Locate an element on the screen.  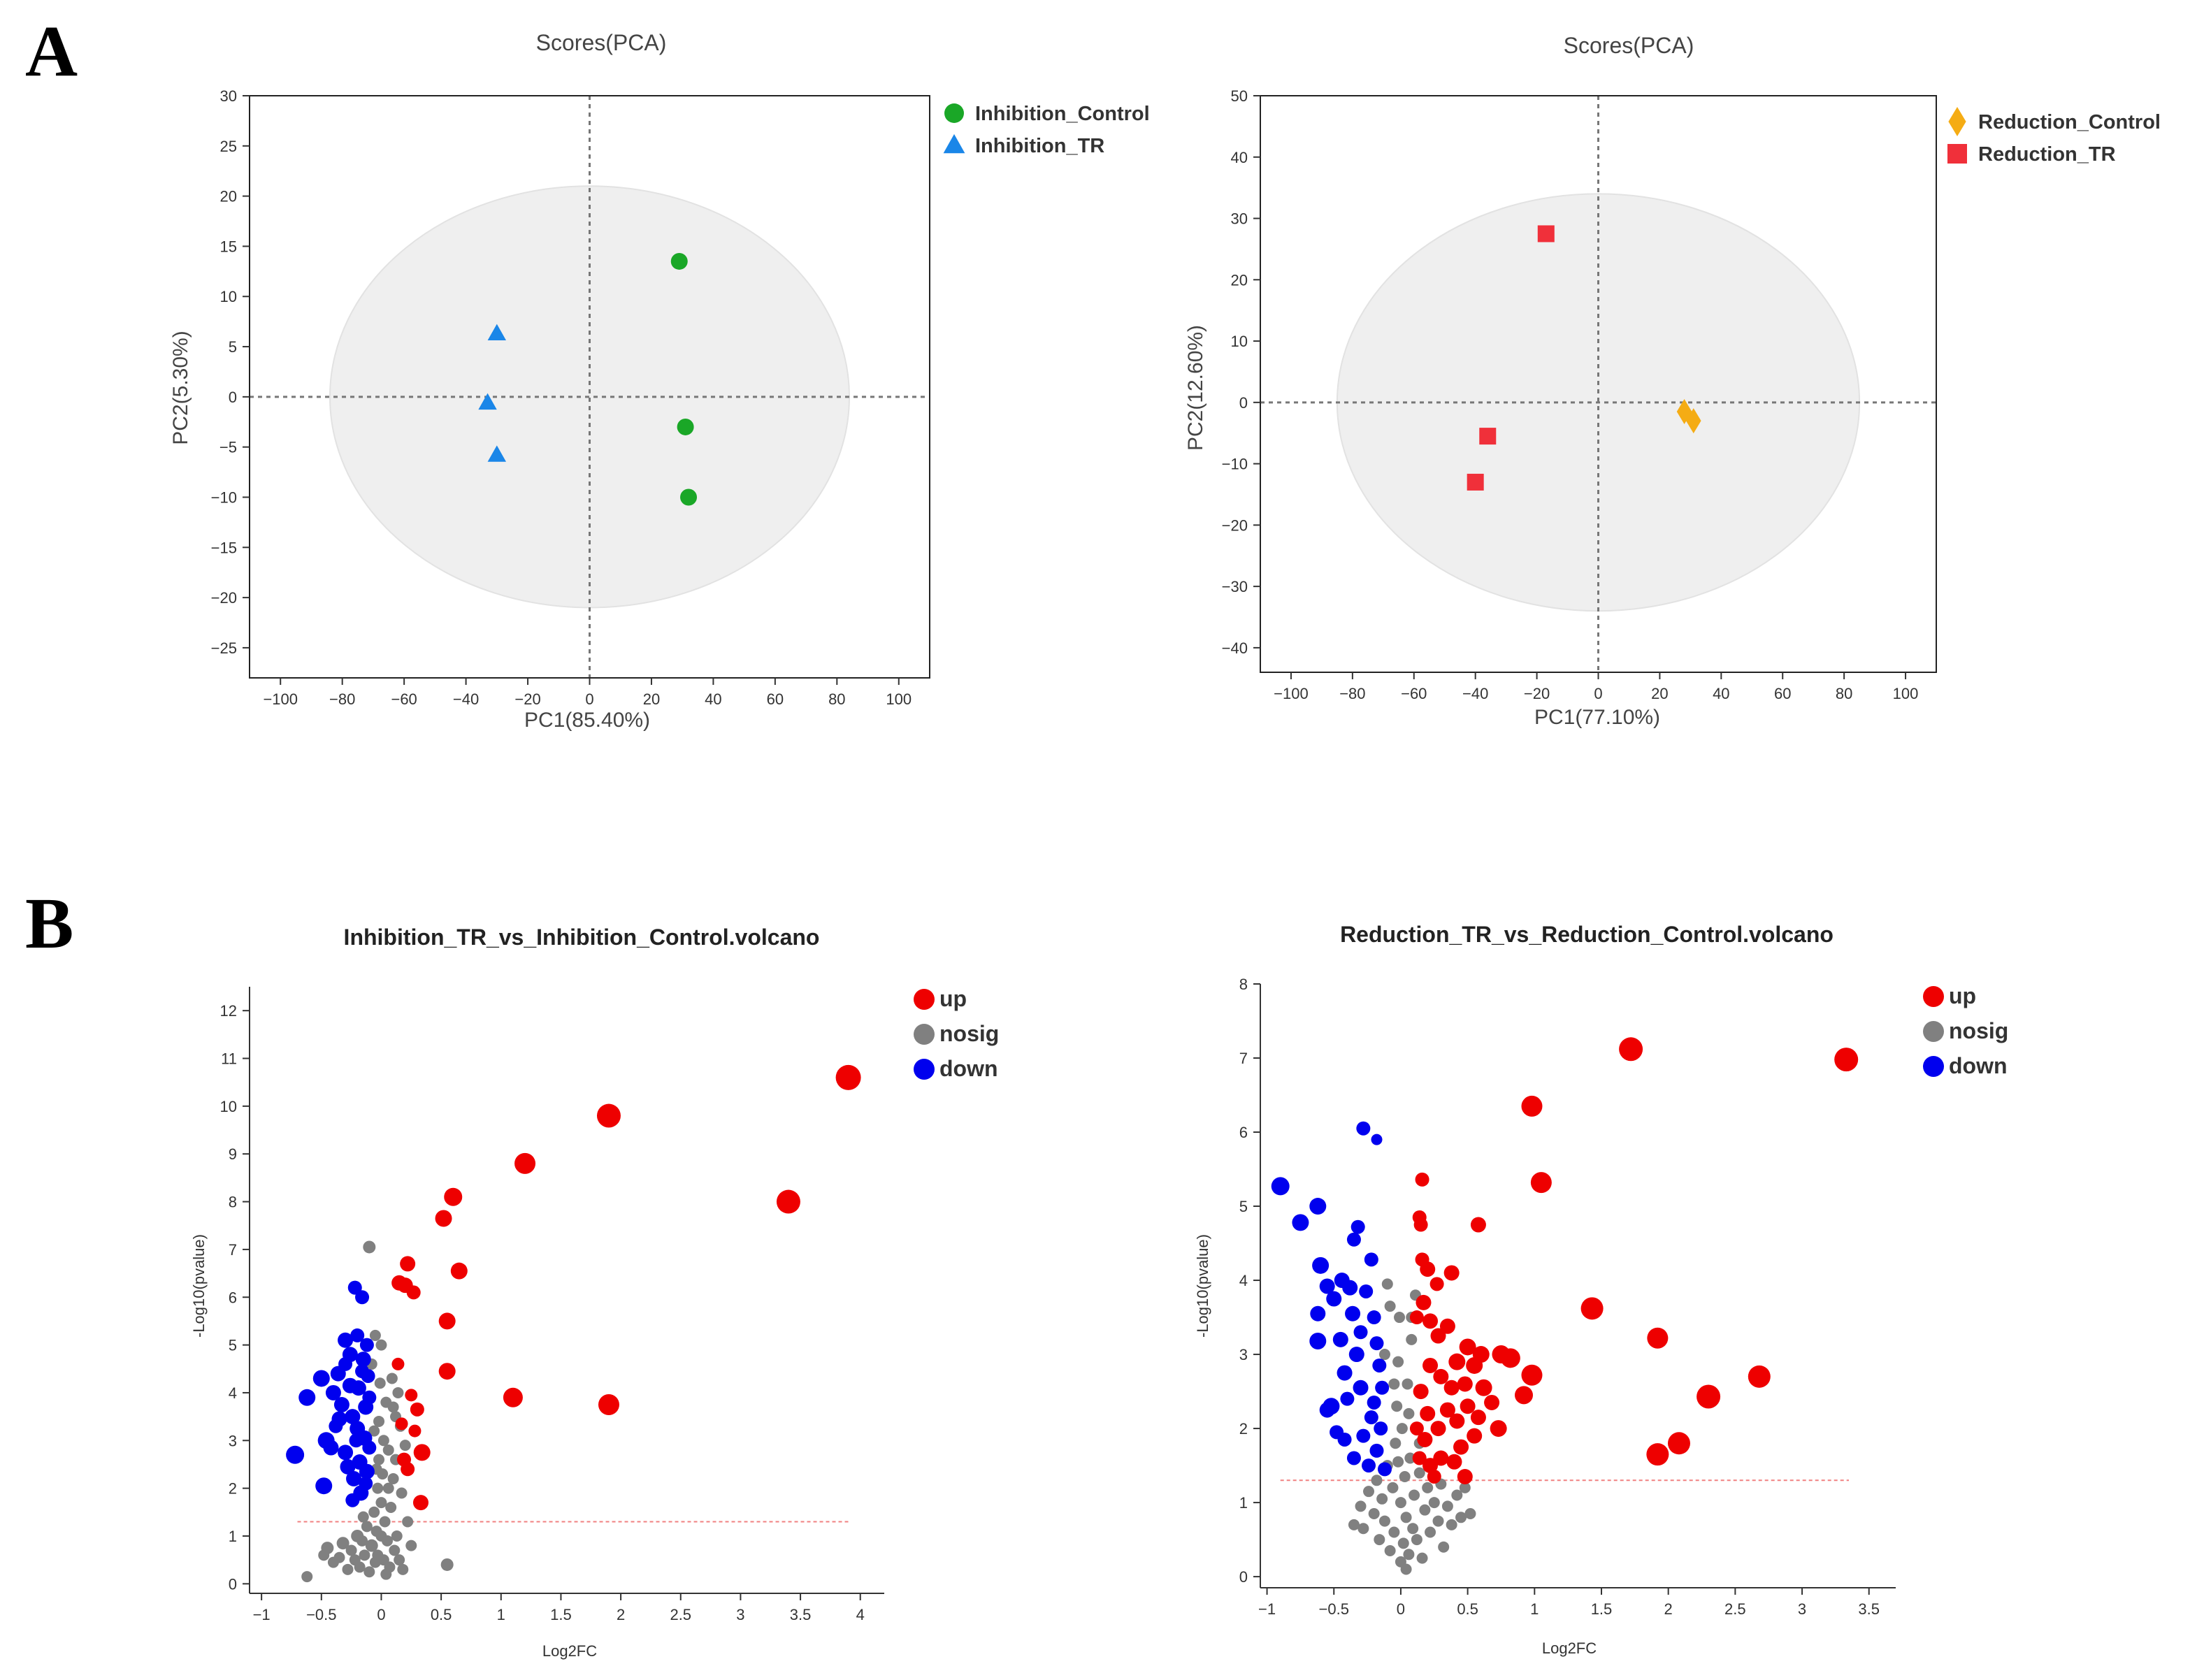
y-tick-label: 12 is located at coordinates (229, 1011).